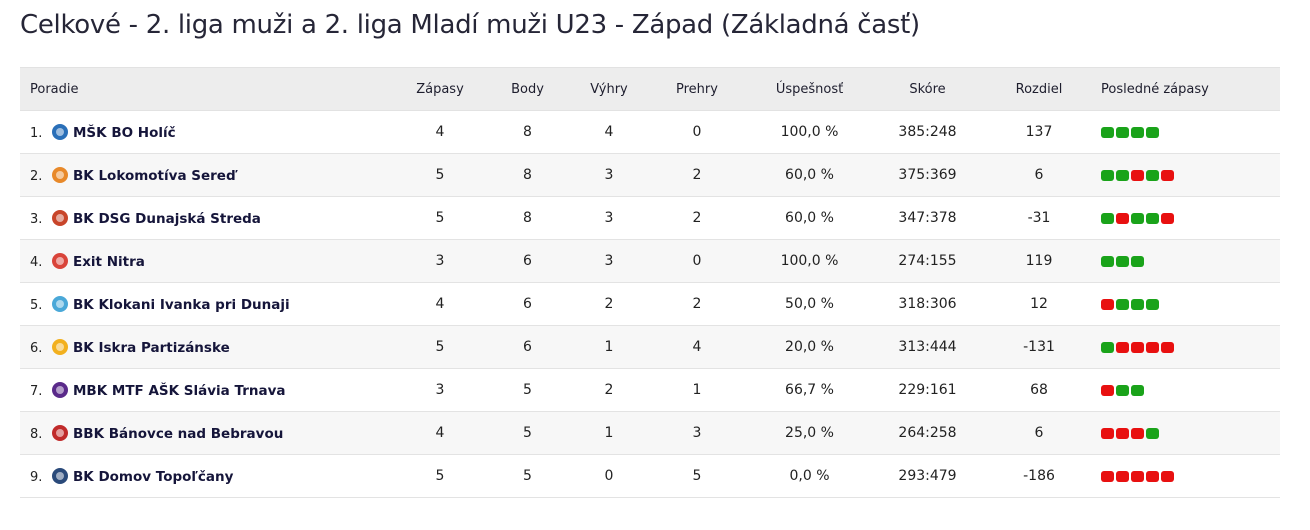  What do you see at coordinates (809, 347) in the screenshot?
I see `pct-cell: 20,0 %` at bounding box center [809, 347].